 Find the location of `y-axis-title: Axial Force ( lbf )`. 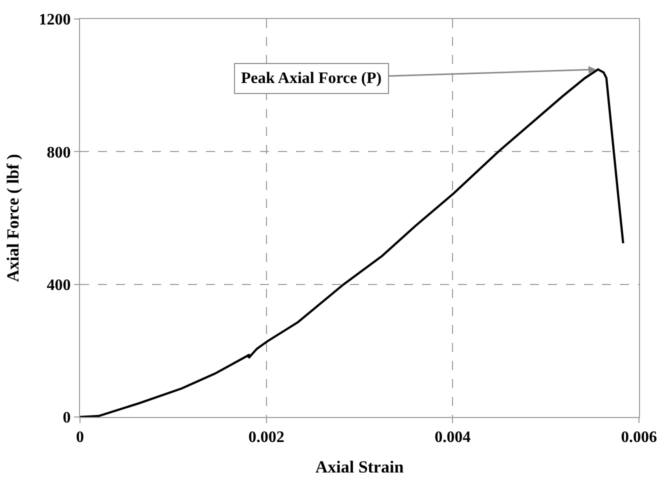

y-axis-title: Axial Force ( lbf ) is located at coordinates (12, 218).